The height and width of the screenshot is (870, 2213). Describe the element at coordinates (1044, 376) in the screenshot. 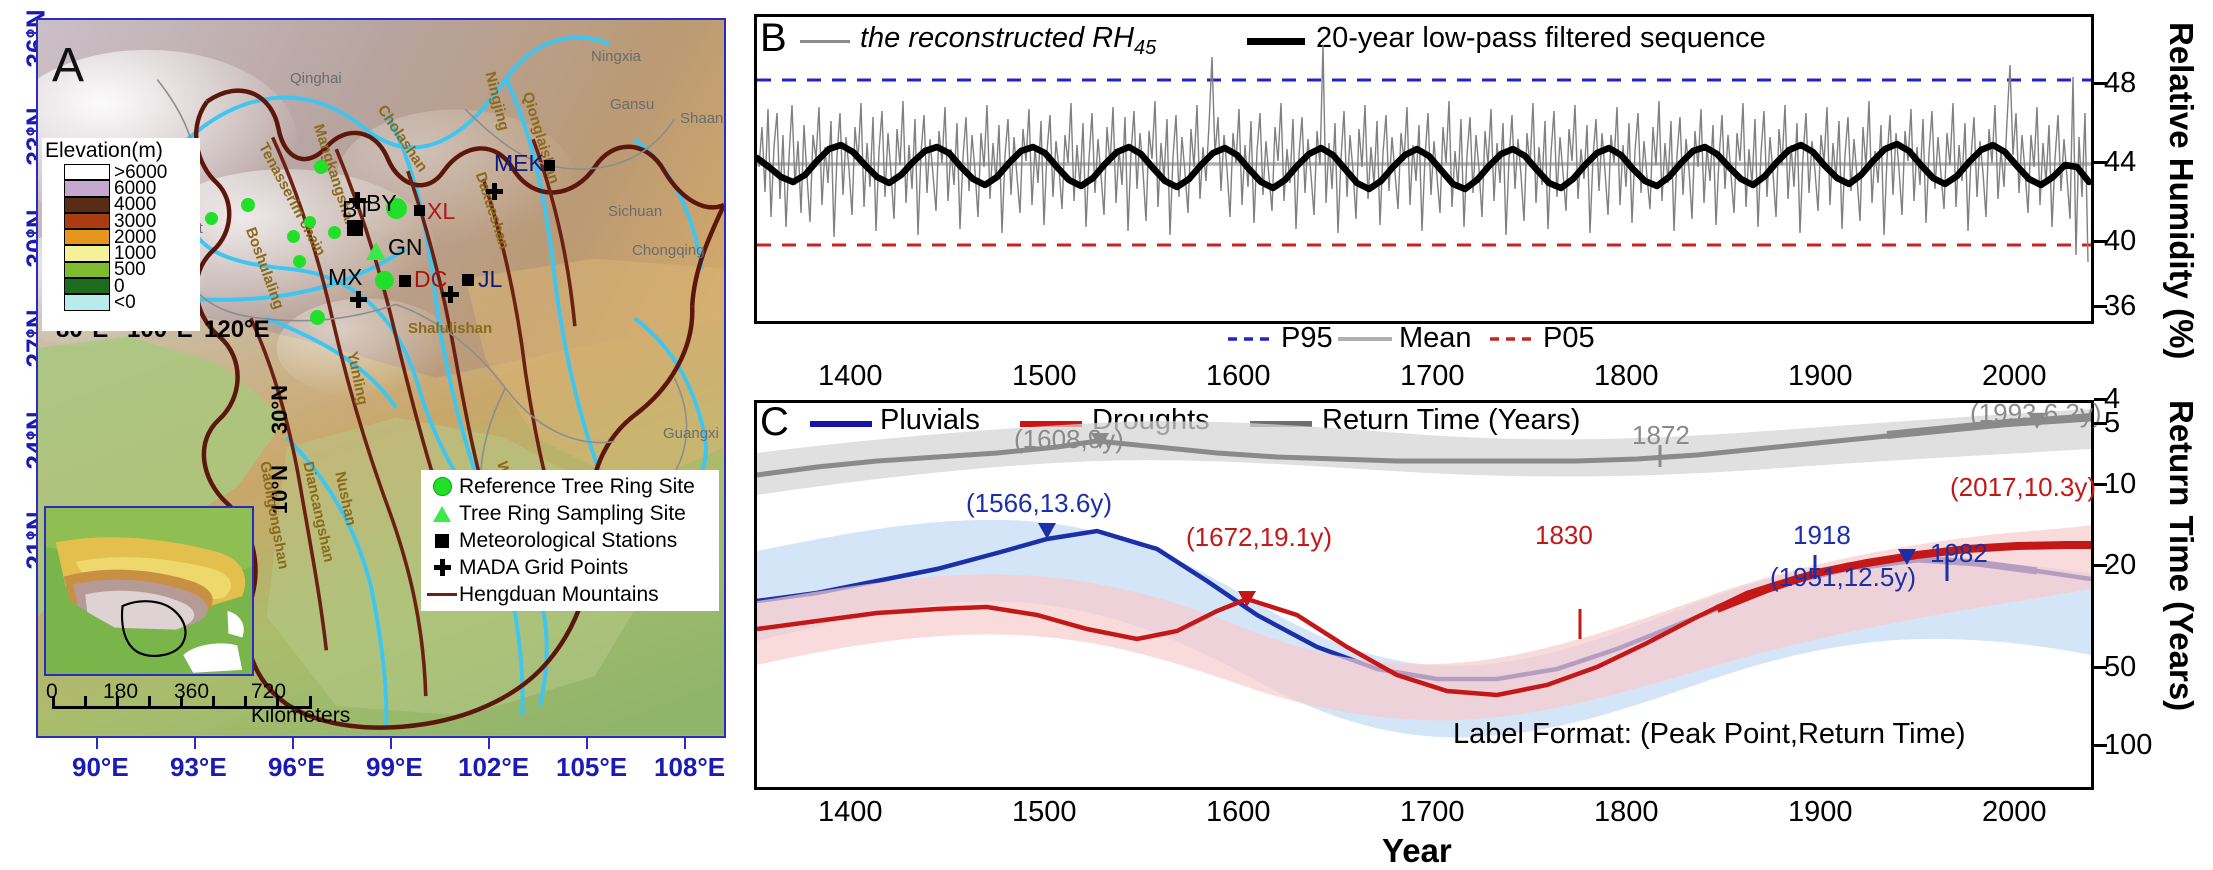

I see `panel-b-xtick-1500: 1500` at that location.